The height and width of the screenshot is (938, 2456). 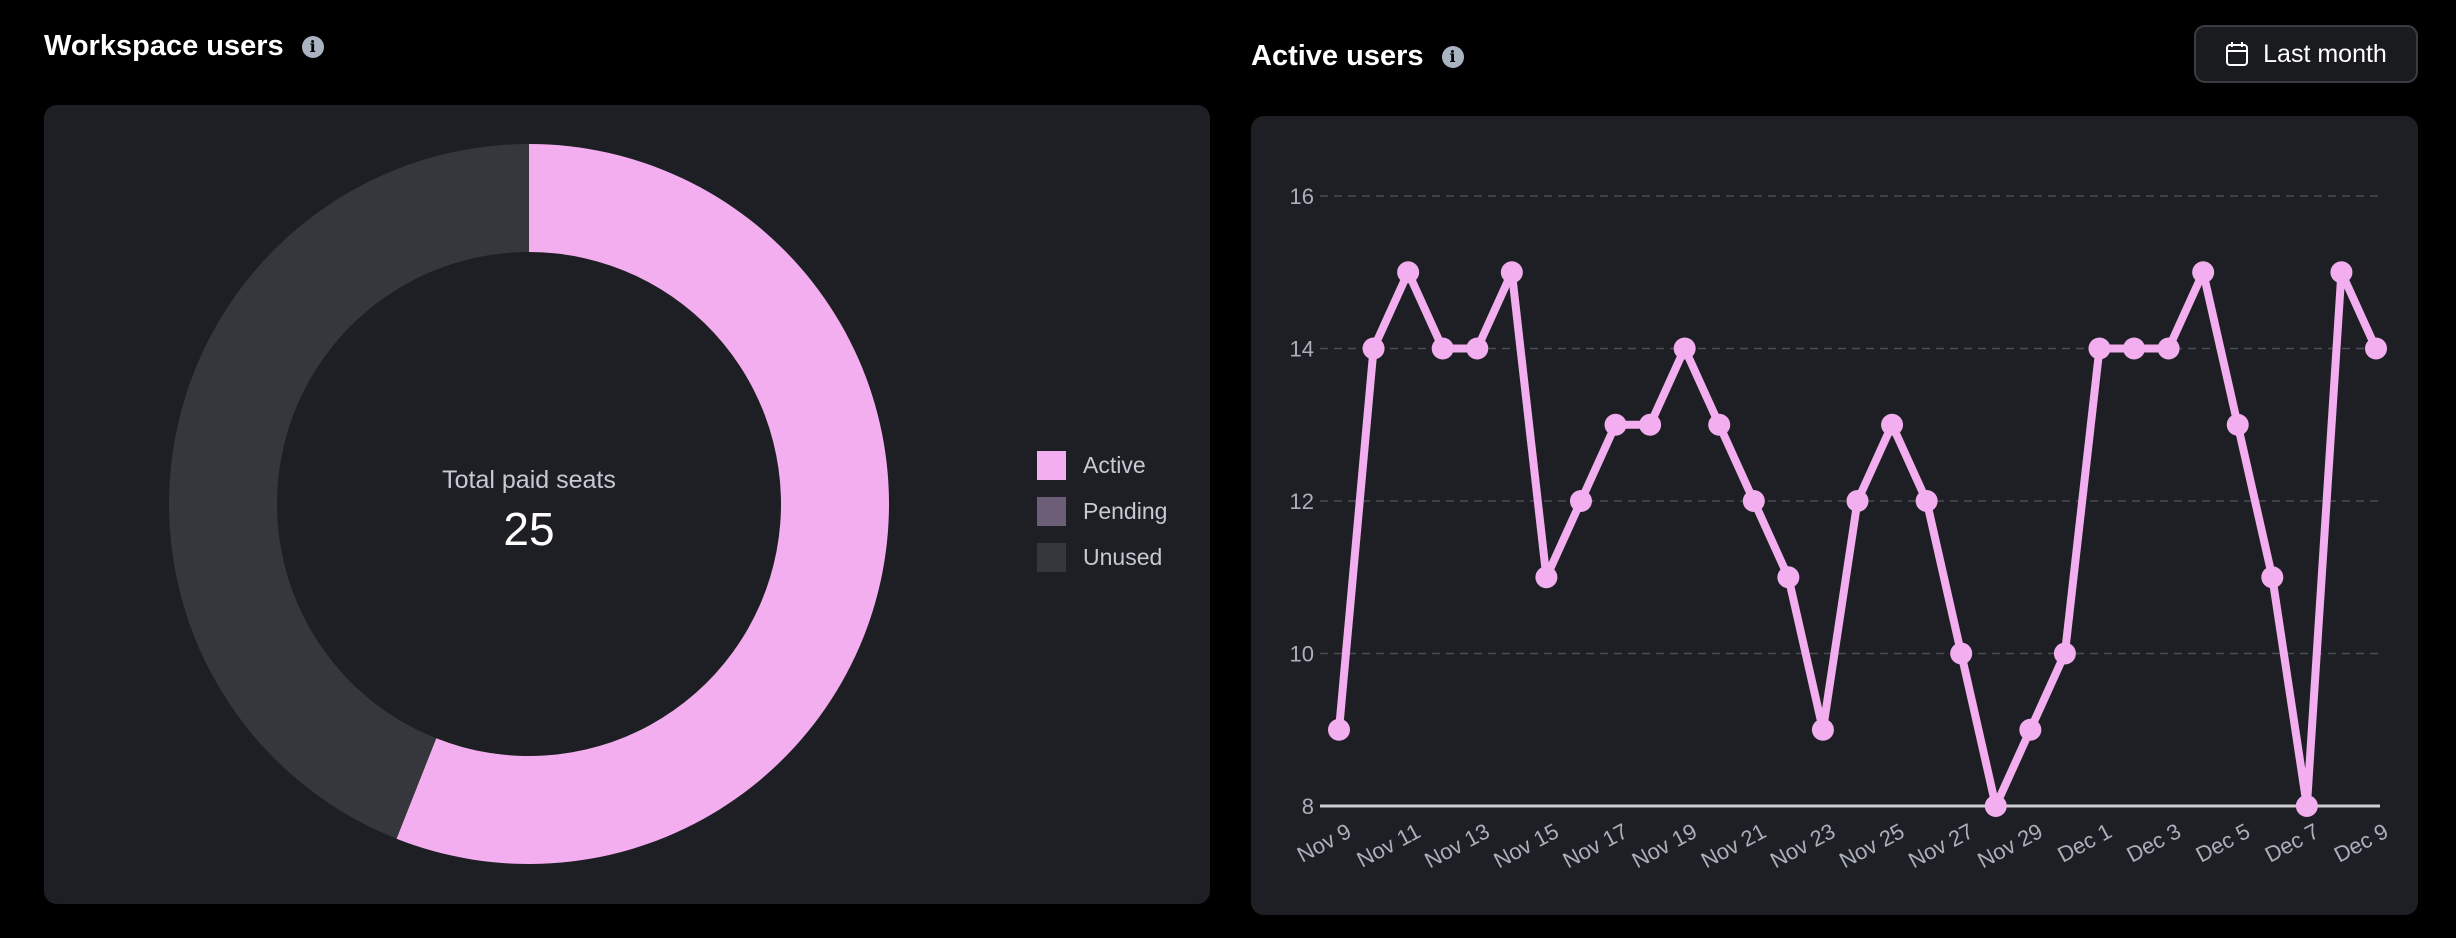 What do you see at coordinates (2292, 842) in the screenshot?
I see `x-tick-label: Dec 7` at bounding box center [2292, 842].